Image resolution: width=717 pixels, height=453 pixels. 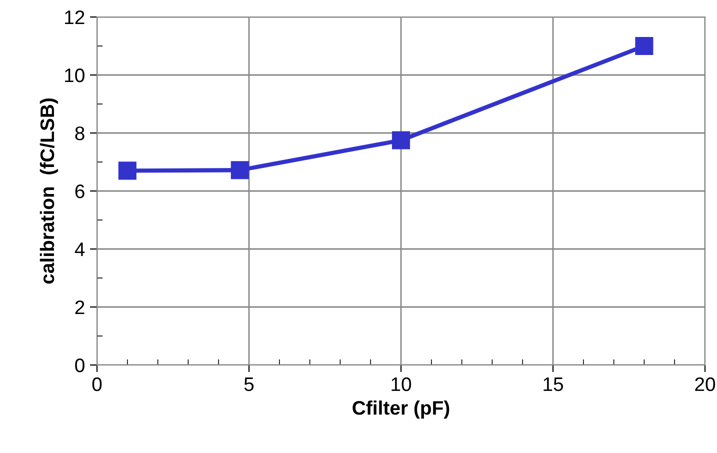 What do you see at coordinates (49, 191) in the screenshot?
I see `y-axis-title: calibration (fC/LSB)` at bounding box center [49, 191].